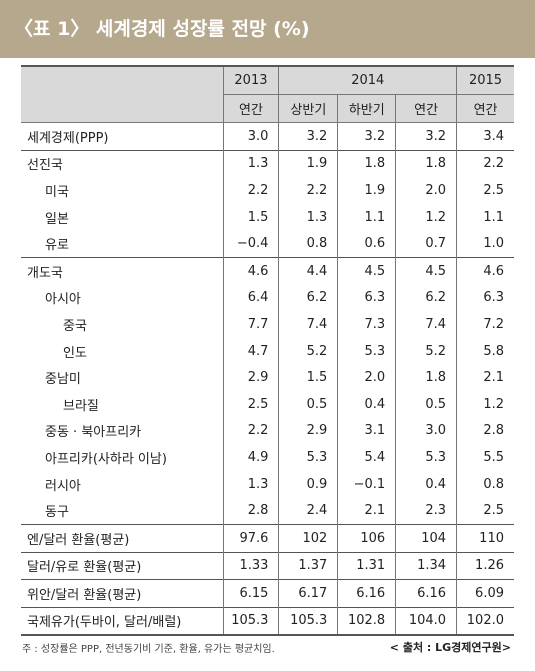 Image resolution: width=535 pixels, height=671 pixels. Describe the element at coordinates (250, 244) in the screenshot. I see `value-cell: −0.4` at that location.